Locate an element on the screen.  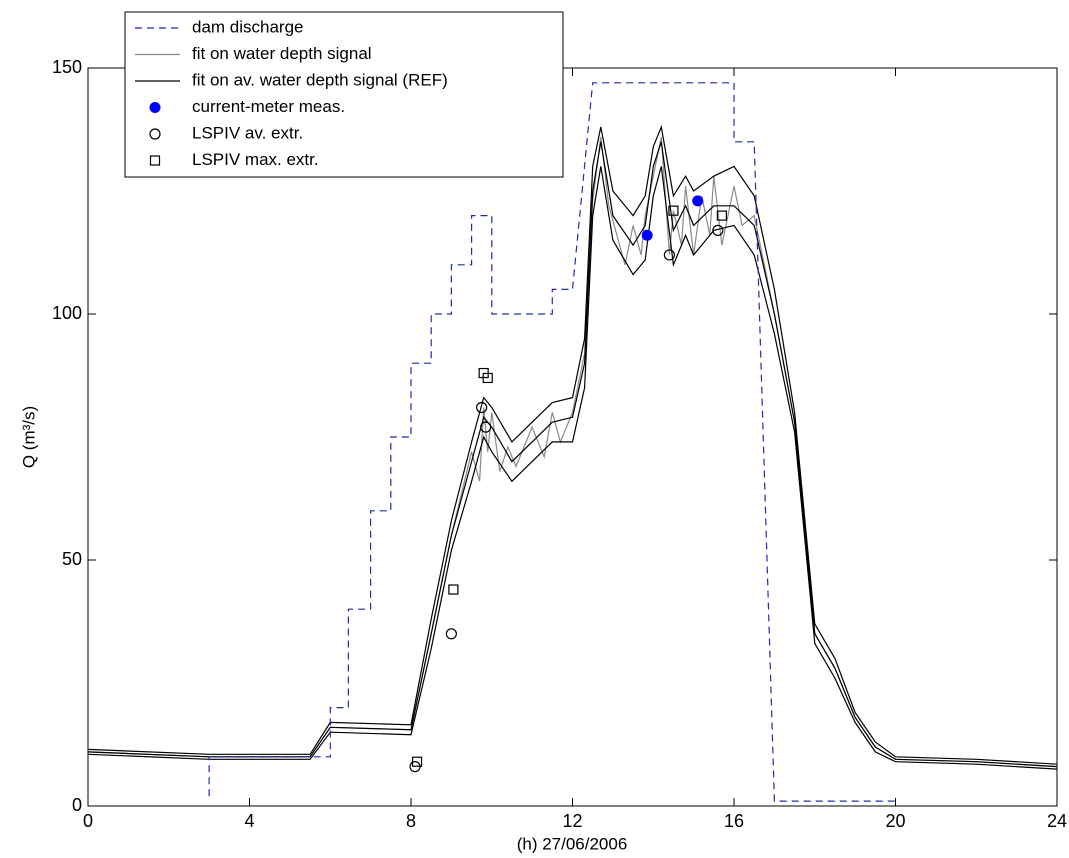
x-tick-label: 16 is located at coordinates (734, 821).